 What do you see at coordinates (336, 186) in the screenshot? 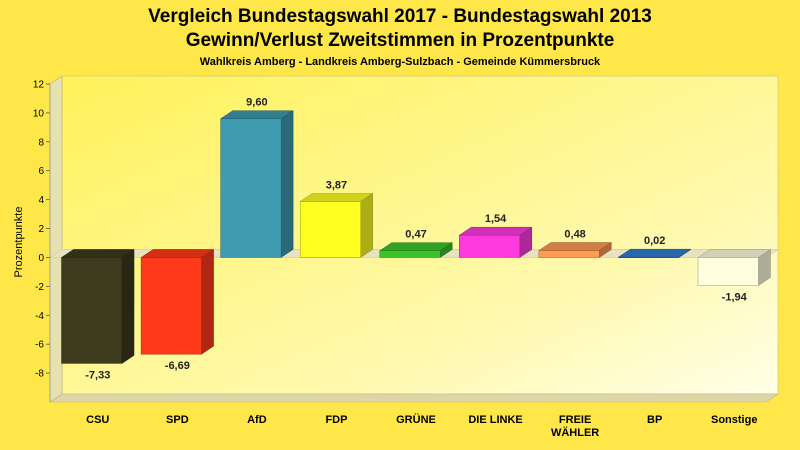
I see `bar-value-label: 3,87` at bounding box center [336, 186].